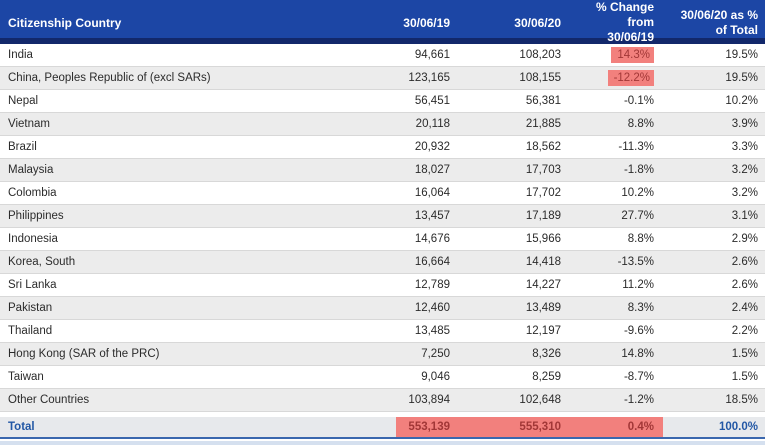 Image resolution: width=765 pixels, height=447 pixels. What do you see at coordinates (537, 22) in the screenshot?
I see `header-30-06-20: 30/06/20` at bounding box center [537, 22].